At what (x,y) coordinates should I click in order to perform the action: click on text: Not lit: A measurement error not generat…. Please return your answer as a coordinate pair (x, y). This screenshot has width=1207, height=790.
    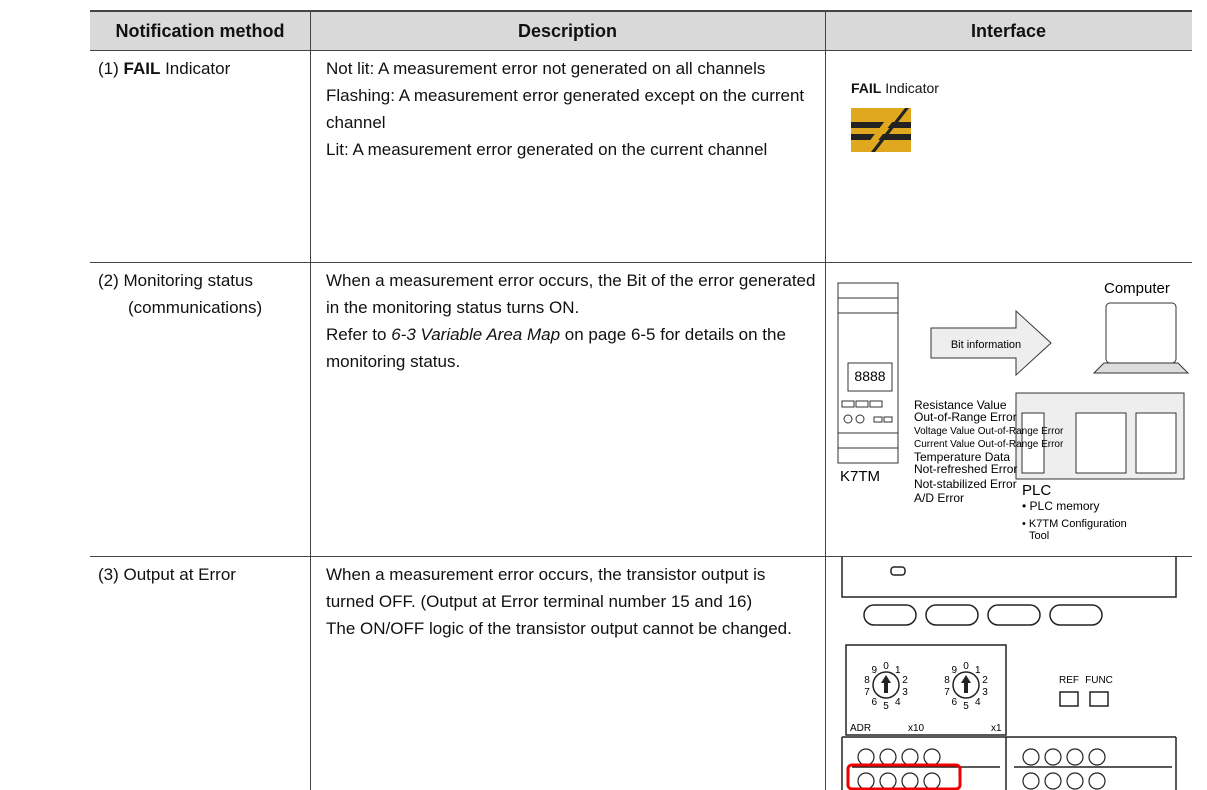
    Looking at the image, I should click on (546, 68).